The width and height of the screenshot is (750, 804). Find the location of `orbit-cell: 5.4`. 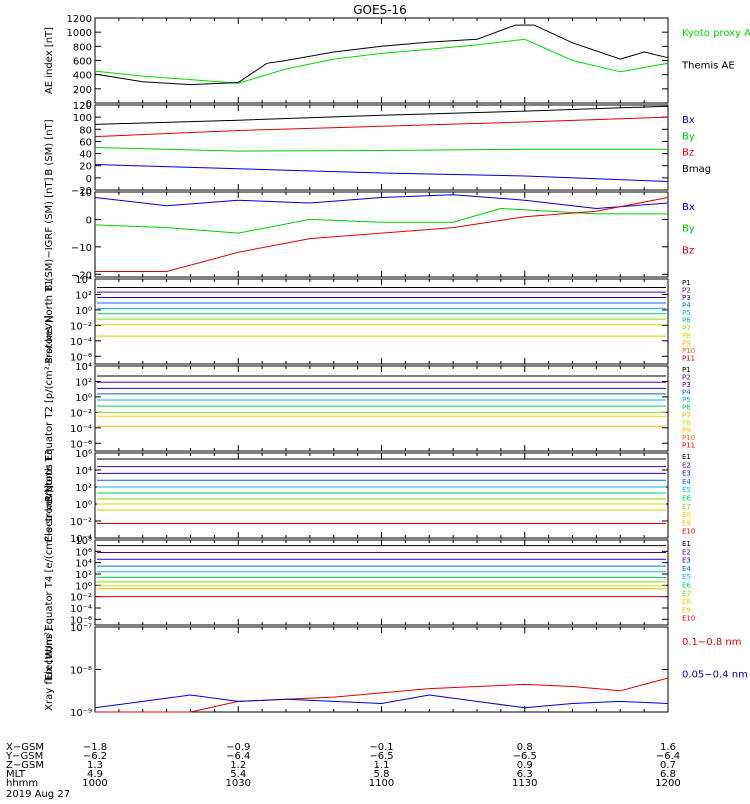

orbit-cell: 5.4 is located at coordinates (238, 774).